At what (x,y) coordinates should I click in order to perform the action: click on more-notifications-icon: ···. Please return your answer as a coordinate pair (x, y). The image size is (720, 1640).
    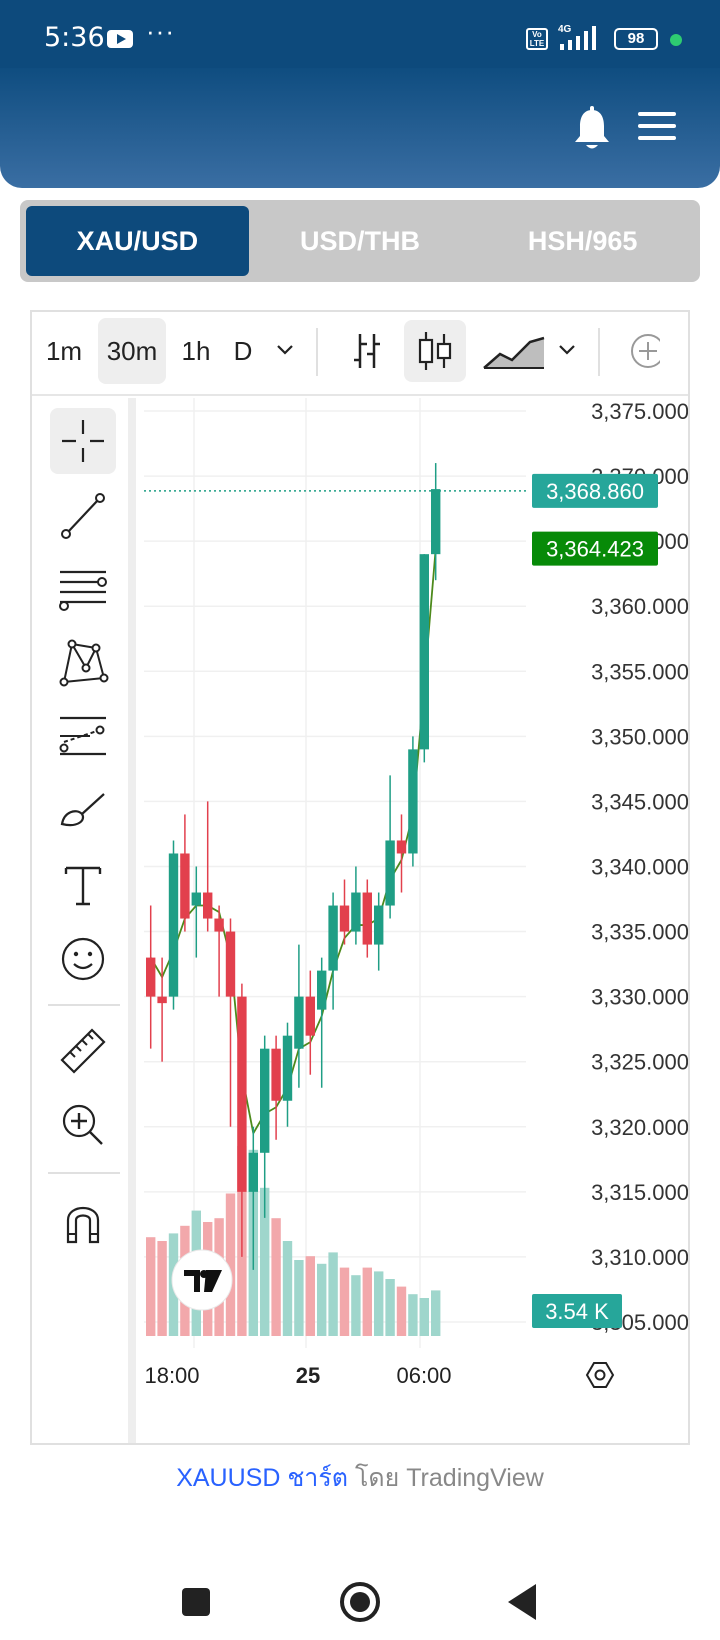
    Looking at the image, I should click on (160, 31).